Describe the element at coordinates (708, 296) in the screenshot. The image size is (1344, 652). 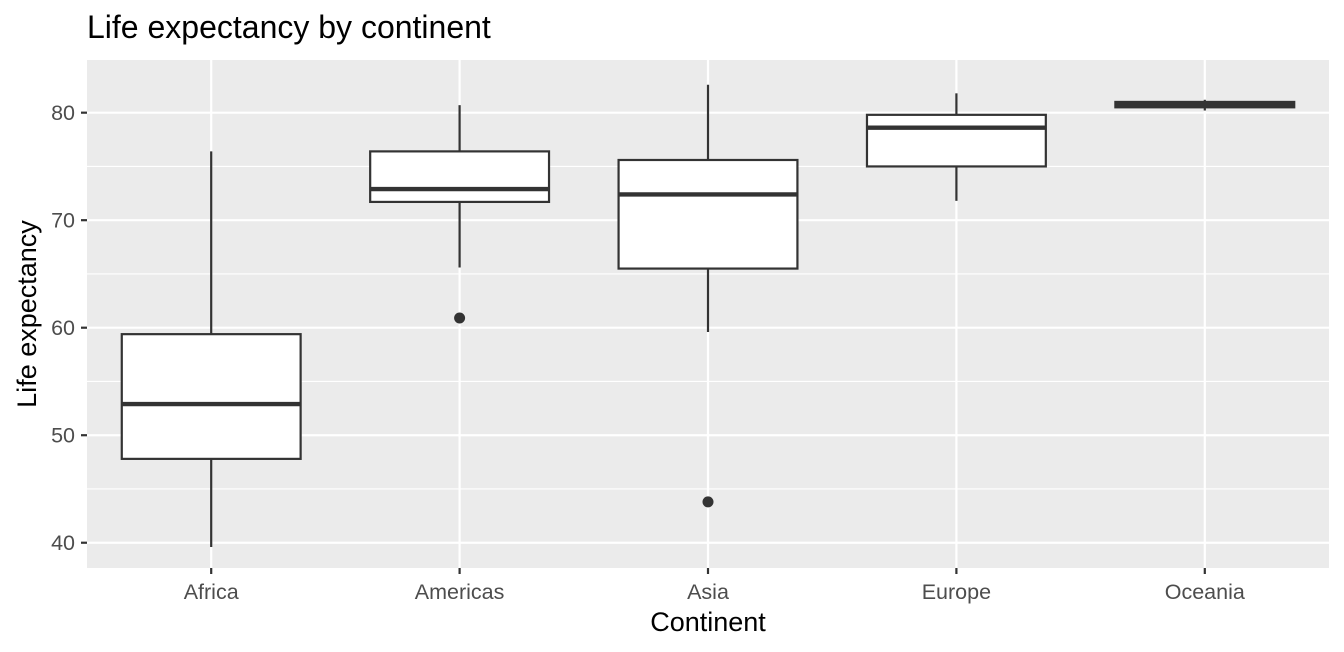
I see `box-asia` at that location.